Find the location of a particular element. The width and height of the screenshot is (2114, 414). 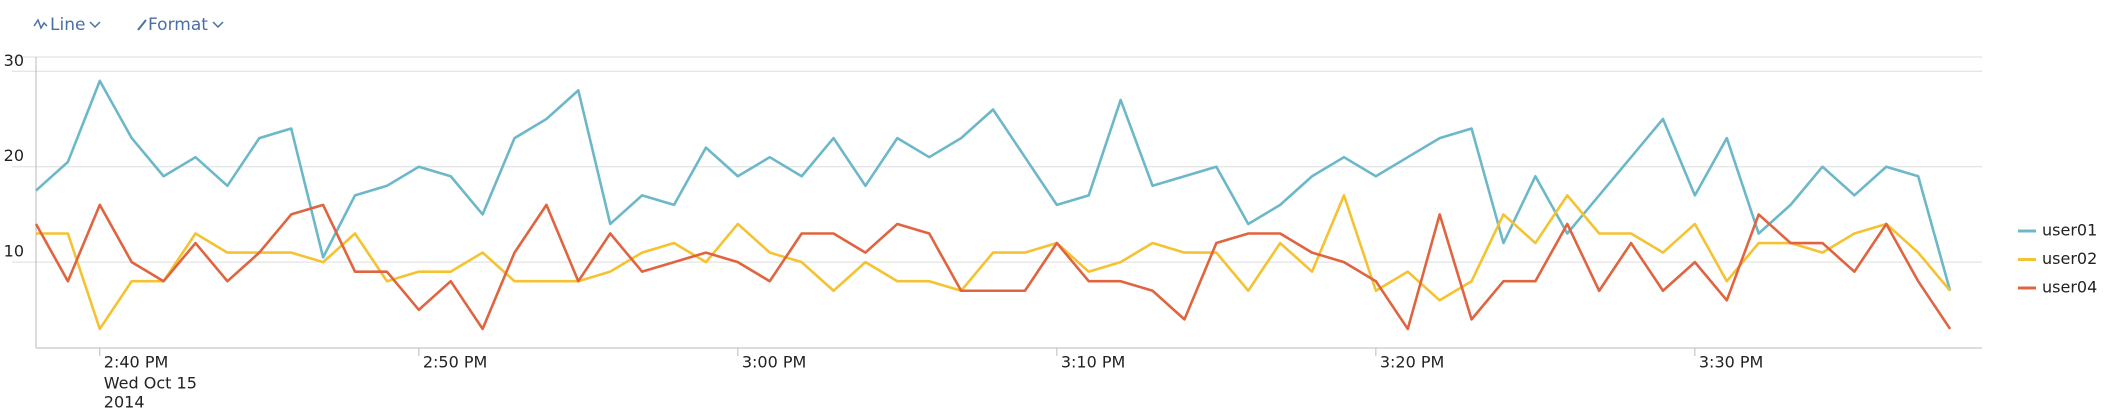

y-tick-label: 20 is located at coordinates (14, 155).